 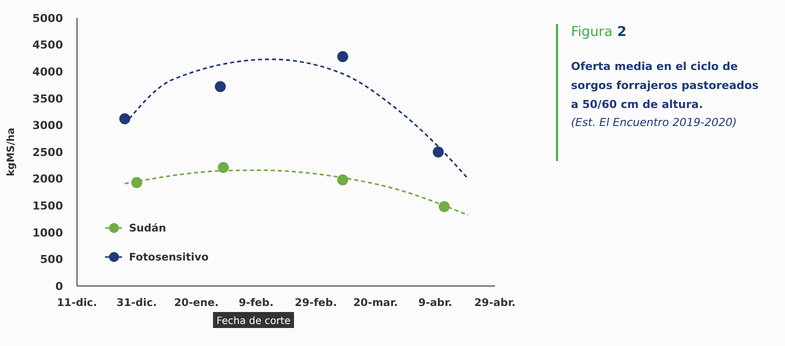 I want to click on y-tick-label: 1000, so click(x=48, y=233).